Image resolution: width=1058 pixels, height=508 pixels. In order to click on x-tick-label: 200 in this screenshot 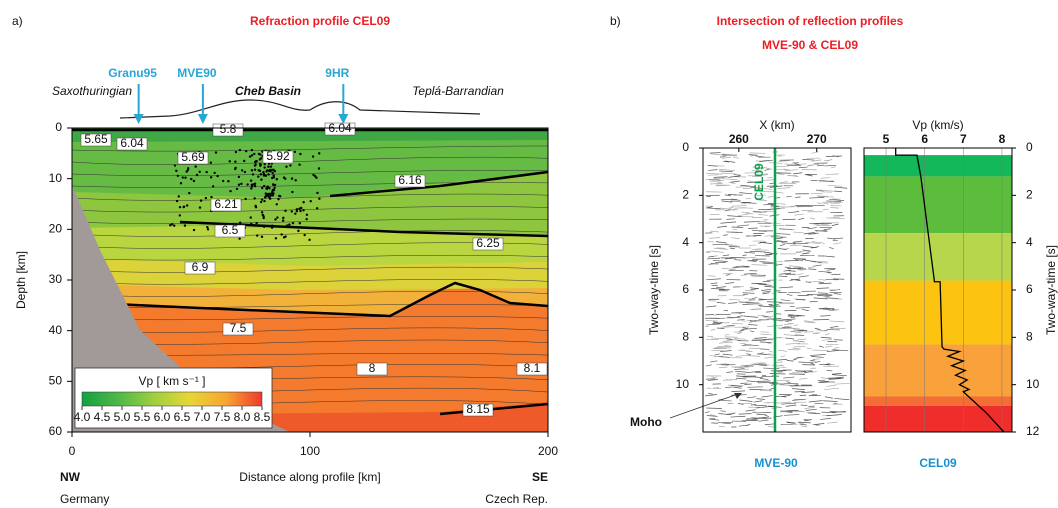, I will do `click(548, 451)`.